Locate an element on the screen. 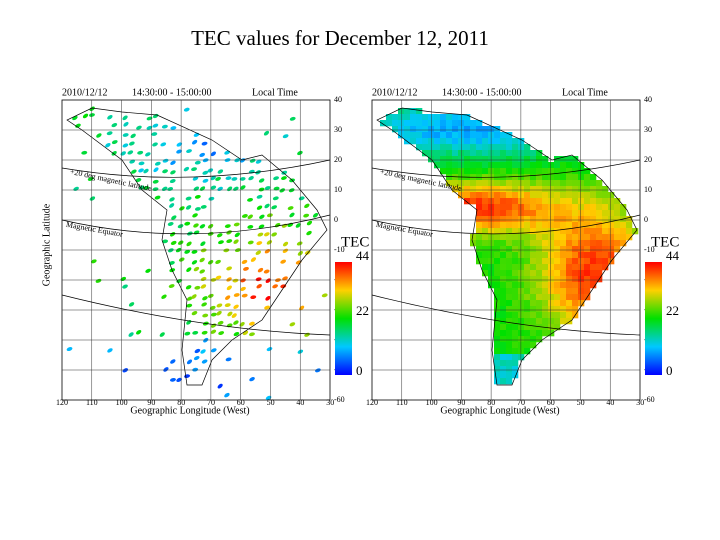 The height and width of the screenshot is (540, 720). lon-tick-label: 70 is located at coordinates (211, 402).